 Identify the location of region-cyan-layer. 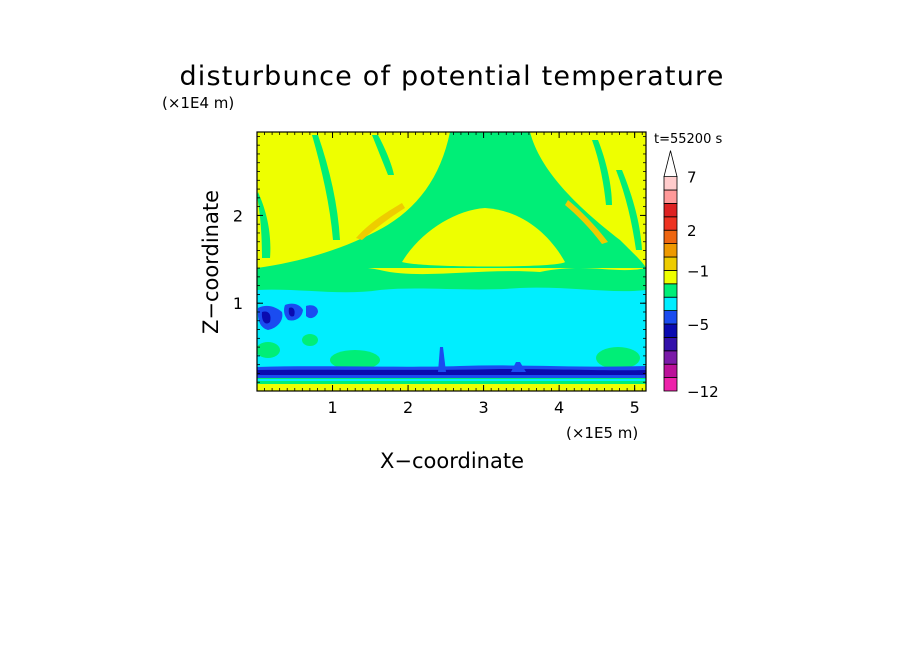
(451, 329).